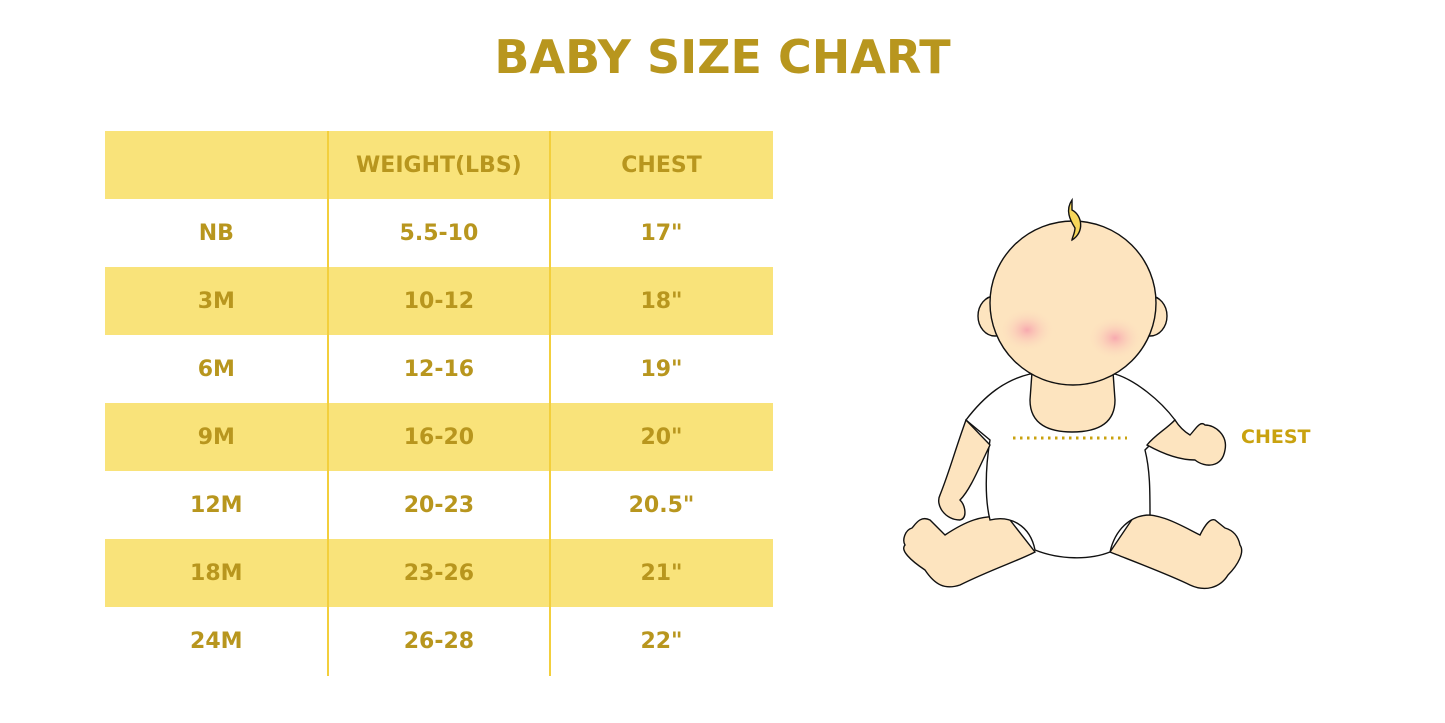 Image resolution: width=1445 pixels, height=723 pixels. I want to click on weight-cell: 12-16, so click(439, 369).